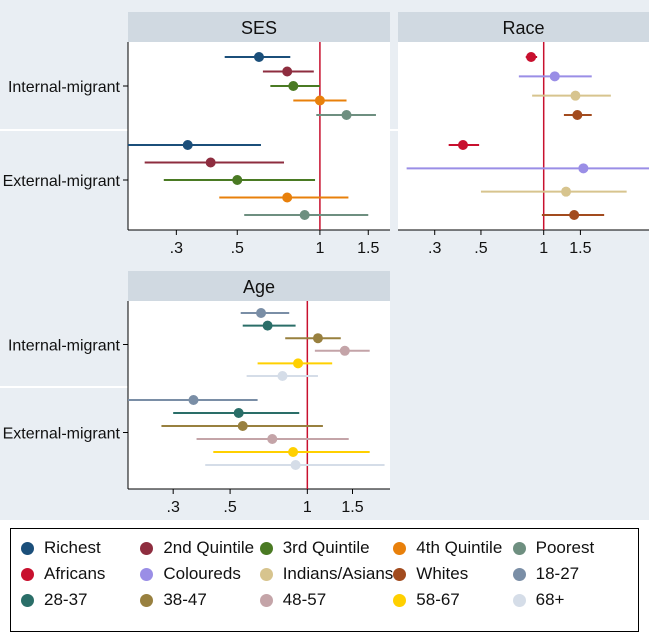  I want to click on panel-title: Age, so click(259, 287).